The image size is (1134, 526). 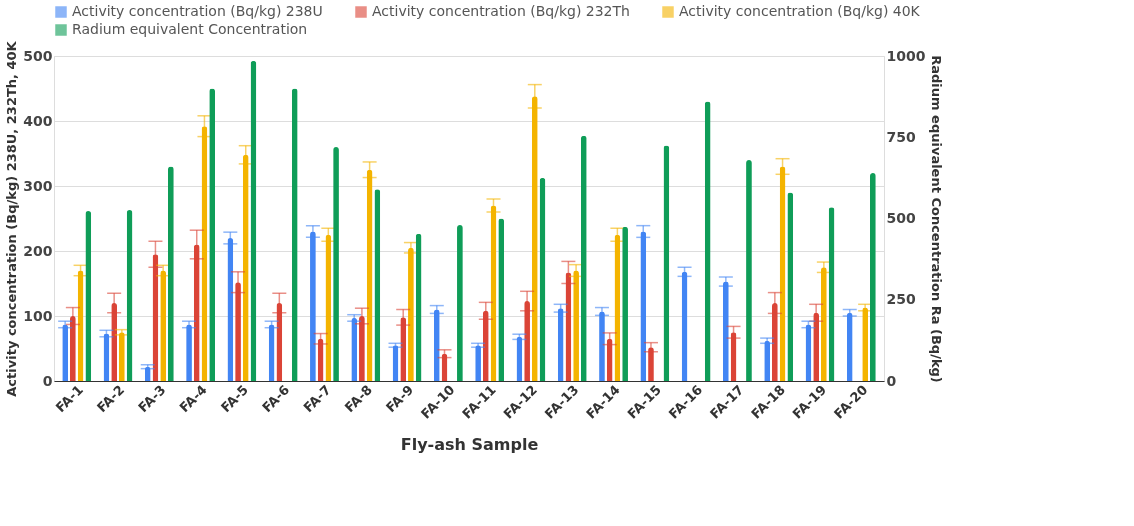 What do you see at coordinates (901, 136) in the screenshot?
I see `y2-tick-label: 750` at bounding box center [901, 136].